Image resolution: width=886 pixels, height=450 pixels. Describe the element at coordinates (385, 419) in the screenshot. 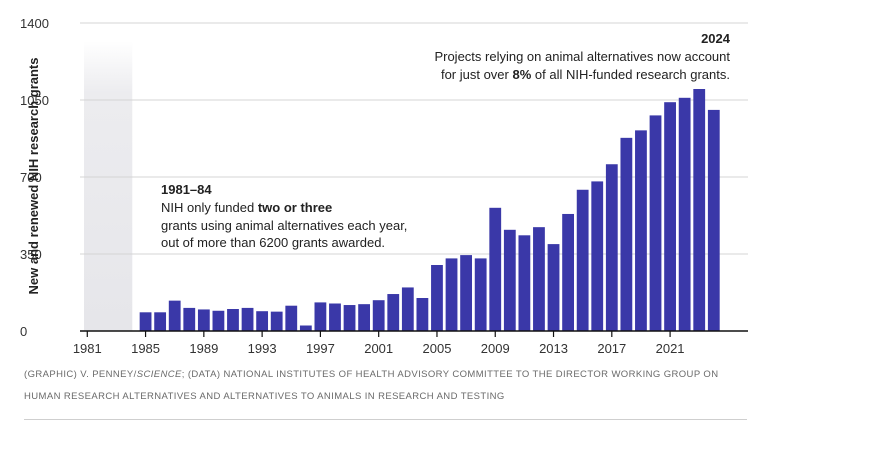

I see `credit-divider` at that location.